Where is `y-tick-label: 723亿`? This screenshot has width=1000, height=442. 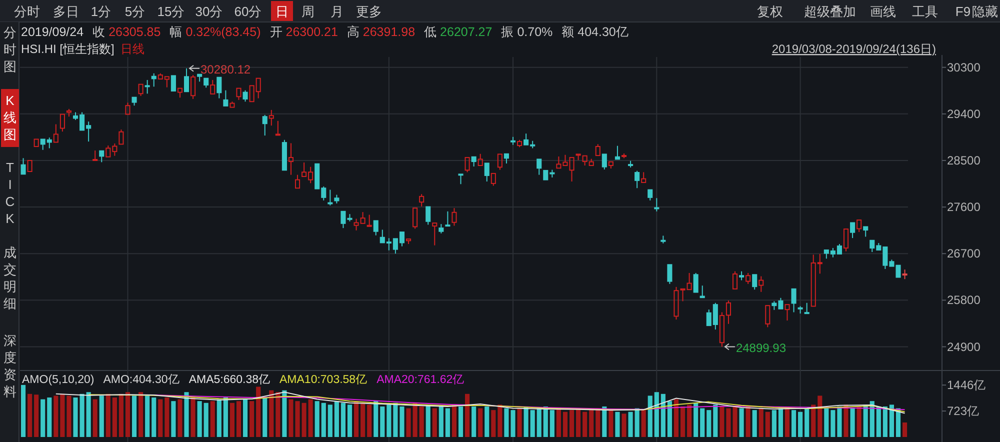
y-tick-label: 723亿 is located at coordinates (963, 411).